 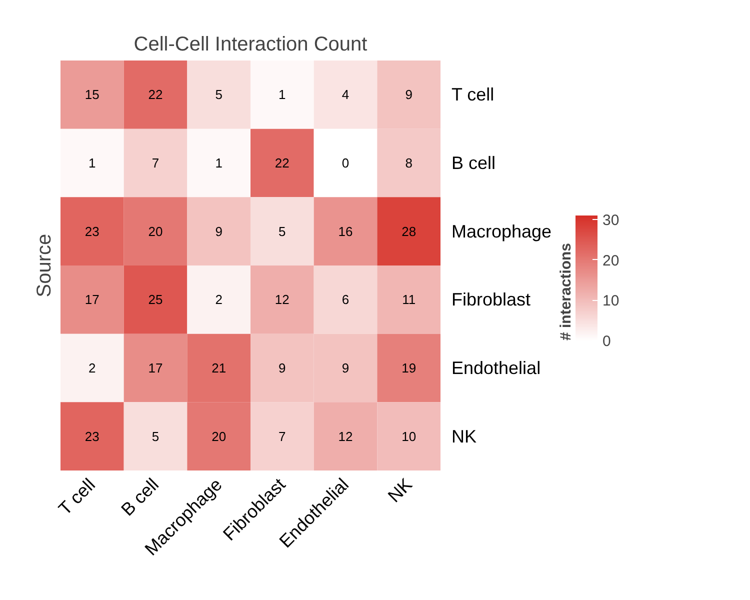 What do you see at coordinates (409, 231) in the screenshot?
I see `data-label: 28` at bounding box center [409, 231].